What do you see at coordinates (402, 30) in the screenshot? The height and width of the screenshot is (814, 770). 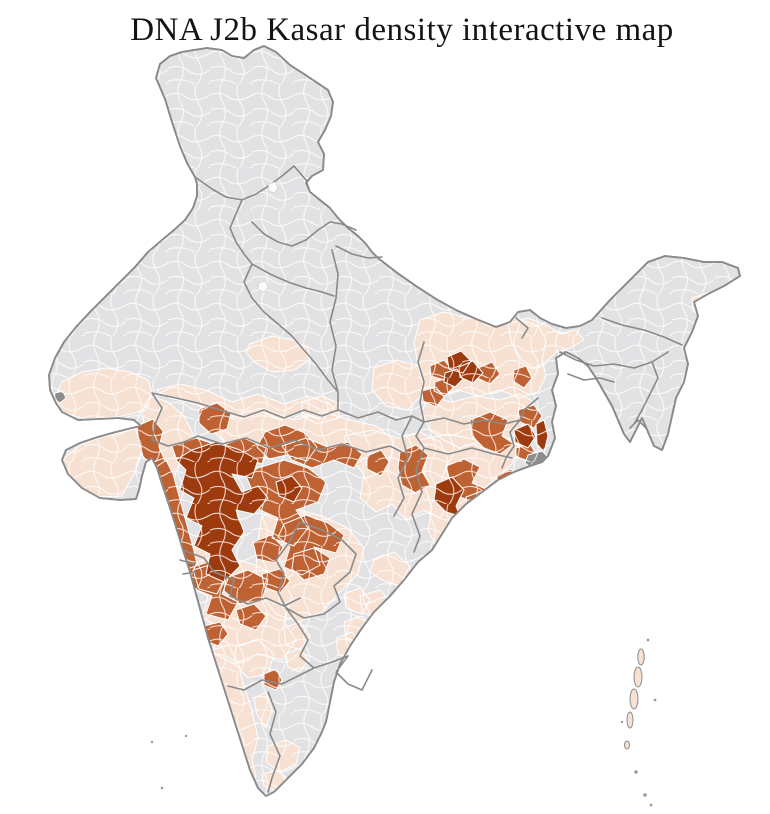 I see `page-title: DNA J2b Kasar density interactive map` at bounding box center [402, 30].